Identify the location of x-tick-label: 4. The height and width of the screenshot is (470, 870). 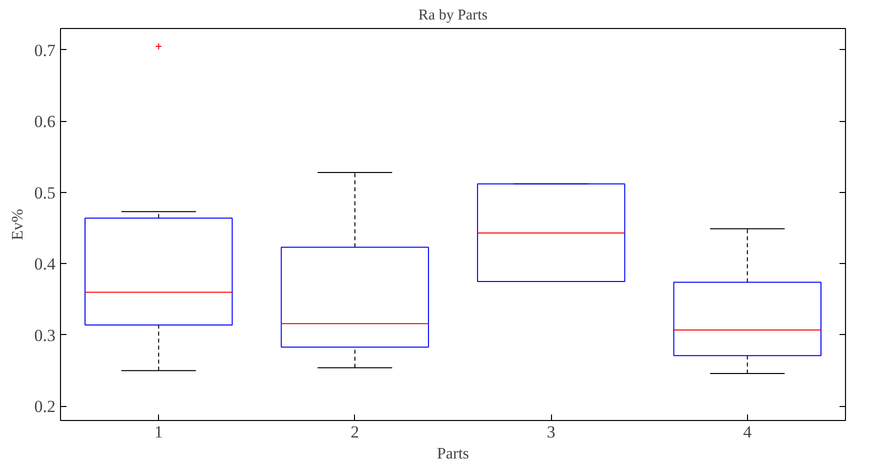
(747, 432).